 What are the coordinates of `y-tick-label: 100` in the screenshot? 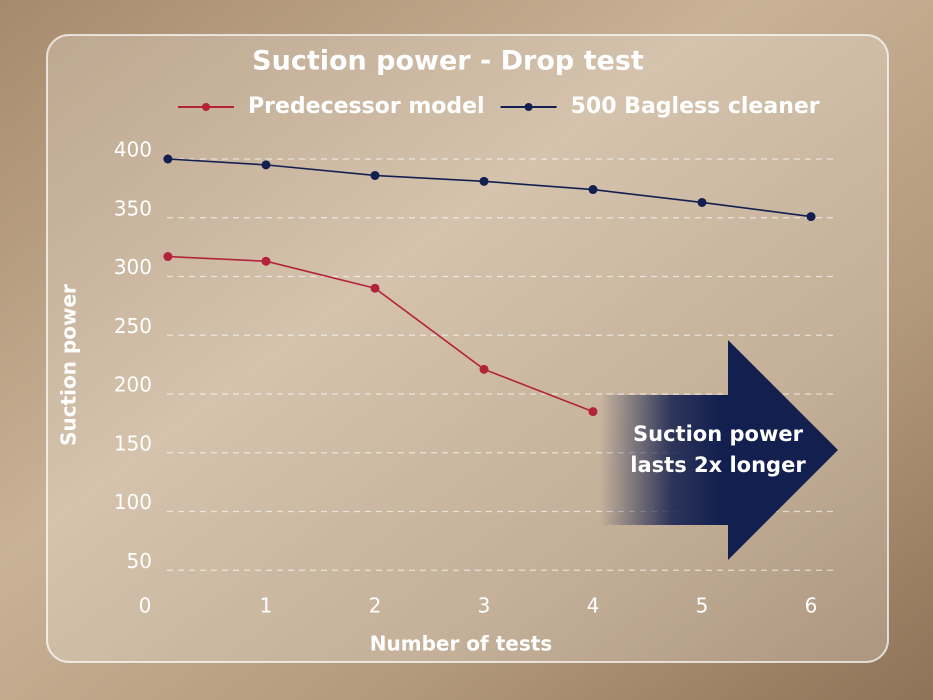 It's located at (133, 502).